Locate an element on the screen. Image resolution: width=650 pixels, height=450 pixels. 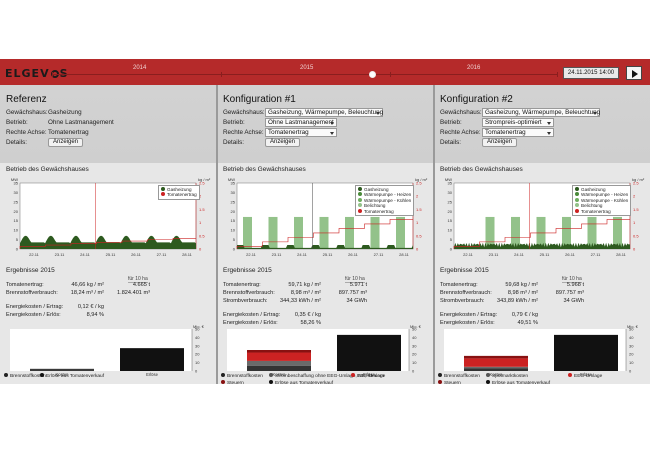
chart-title: Betrieb des Gewächshauses is located at coordinates (264, 169).